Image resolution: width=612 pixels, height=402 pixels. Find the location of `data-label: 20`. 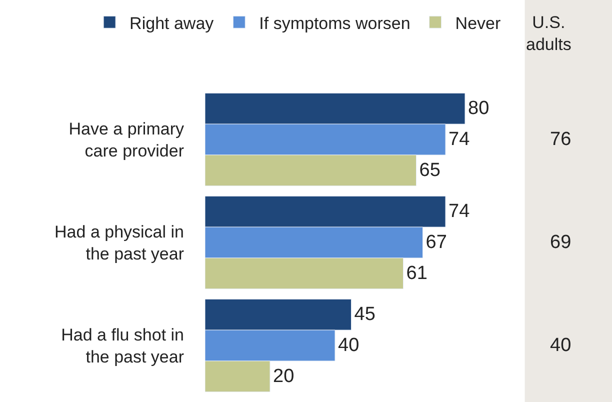

data-label: 20 is located at coordinates (283, 376).